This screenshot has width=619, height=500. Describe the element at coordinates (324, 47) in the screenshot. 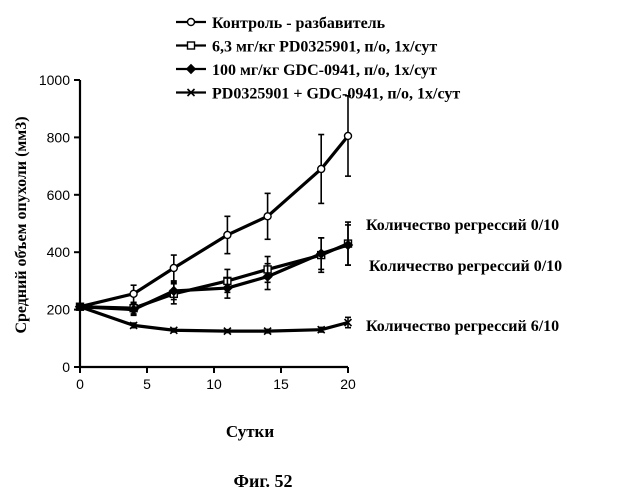

I see `legend-label: 6,3 мг/кг PD0325901, п/о, 1х/сут` at that location.